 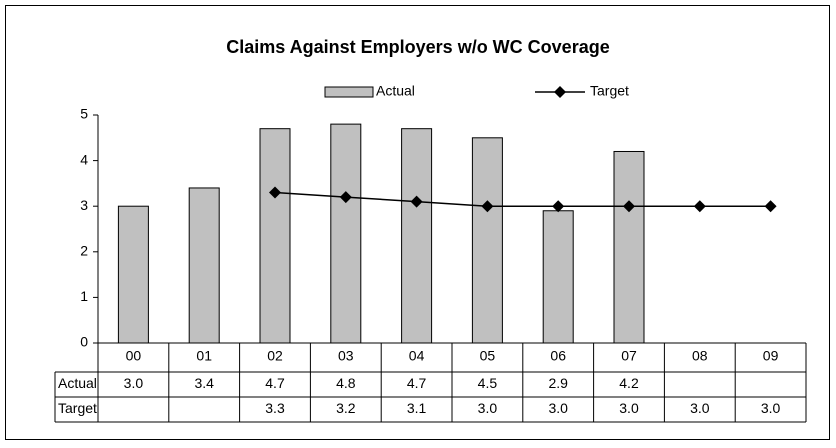 What do you see at coordinates (134, 356) in the screenshot?
I see `x-tick-label: 00` at bounding box center [134, 356].